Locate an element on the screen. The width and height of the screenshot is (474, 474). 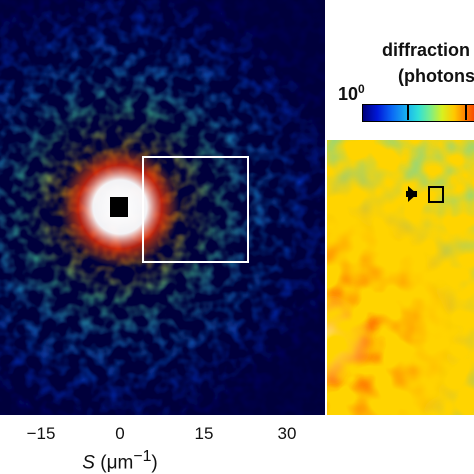
colorbar-min-base: 10 is located at coordinates (348, 94).